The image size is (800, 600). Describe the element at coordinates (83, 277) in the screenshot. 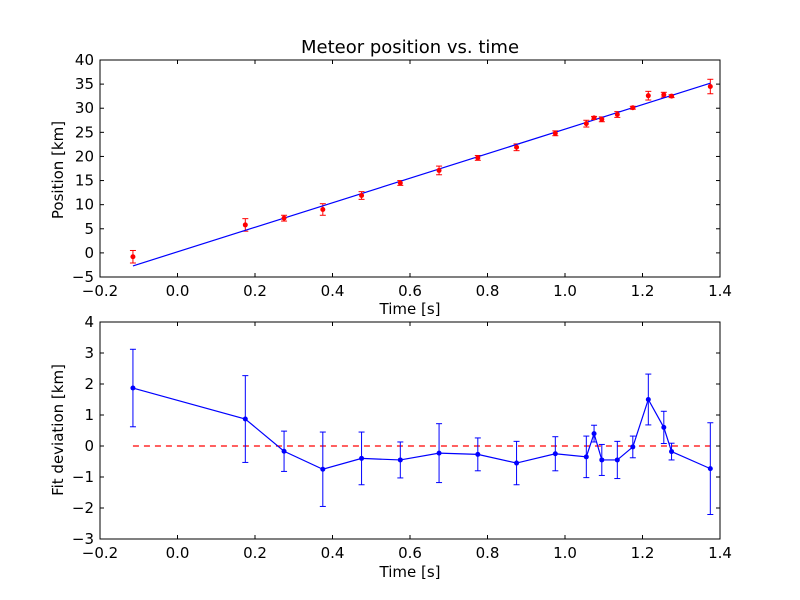

I see `y-tick-label: −5` at that location.